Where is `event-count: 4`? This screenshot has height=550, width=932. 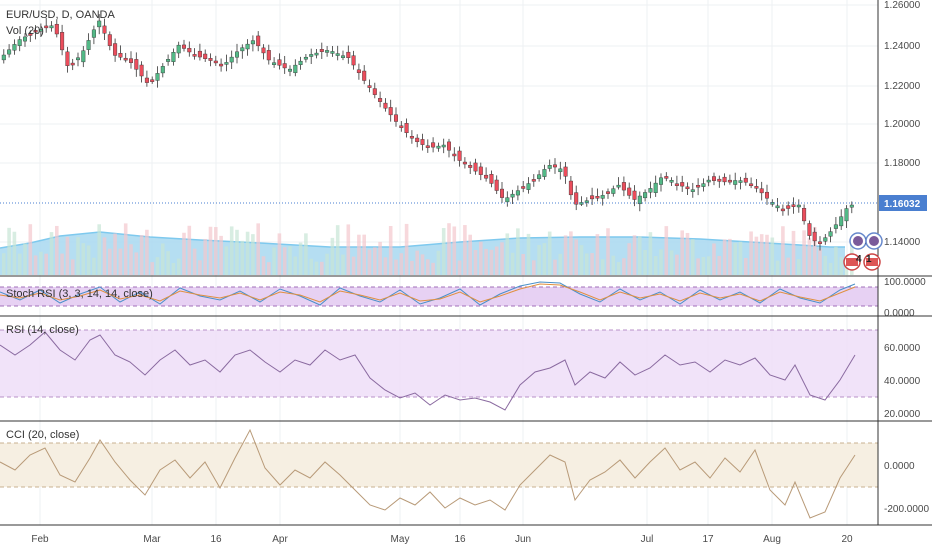
event-count: 4 is located at coordinates (859, 259).